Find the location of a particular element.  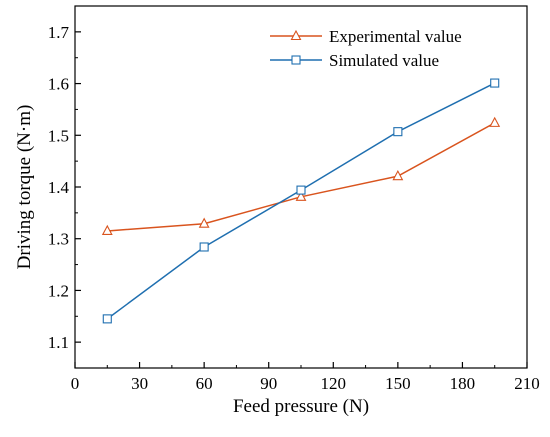

y-tick-label: 1.1 is located at coordinates (58, 342).